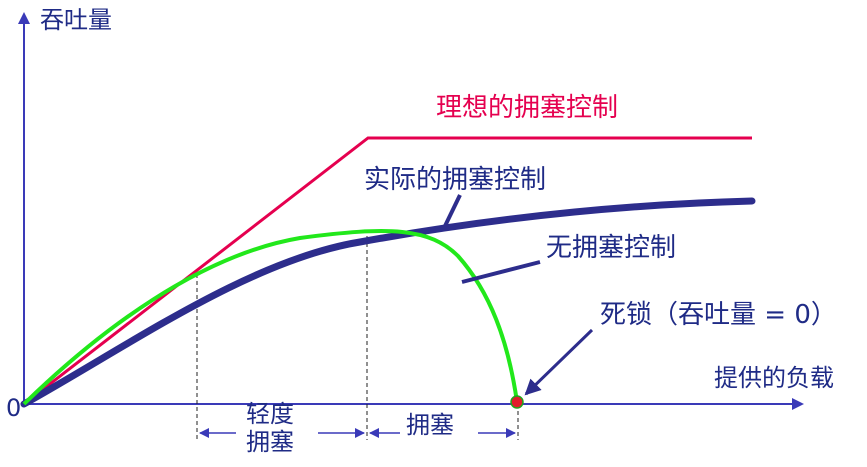 This screenshot has width=867, height=467. Describe the element at coordinates (76, 20) in the screenshot. I see `y-axis-label: 吞吐量` at that location.